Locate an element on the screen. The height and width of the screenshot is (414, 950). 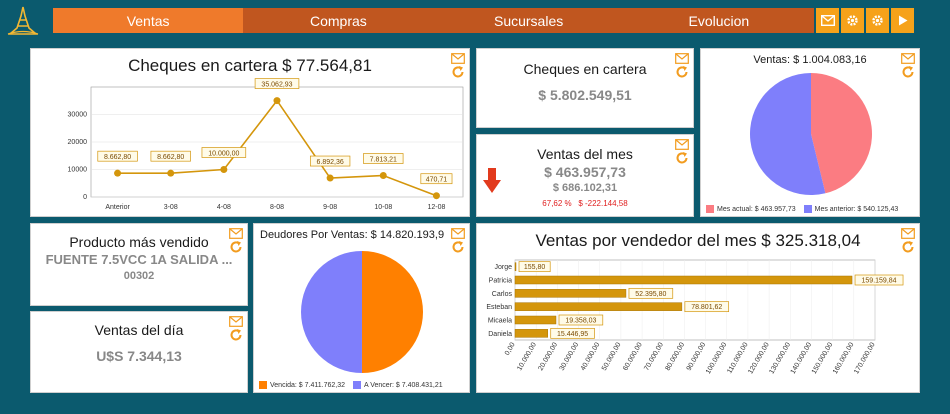
data-label: 8.662,80 is located at coordinates (117, 157).